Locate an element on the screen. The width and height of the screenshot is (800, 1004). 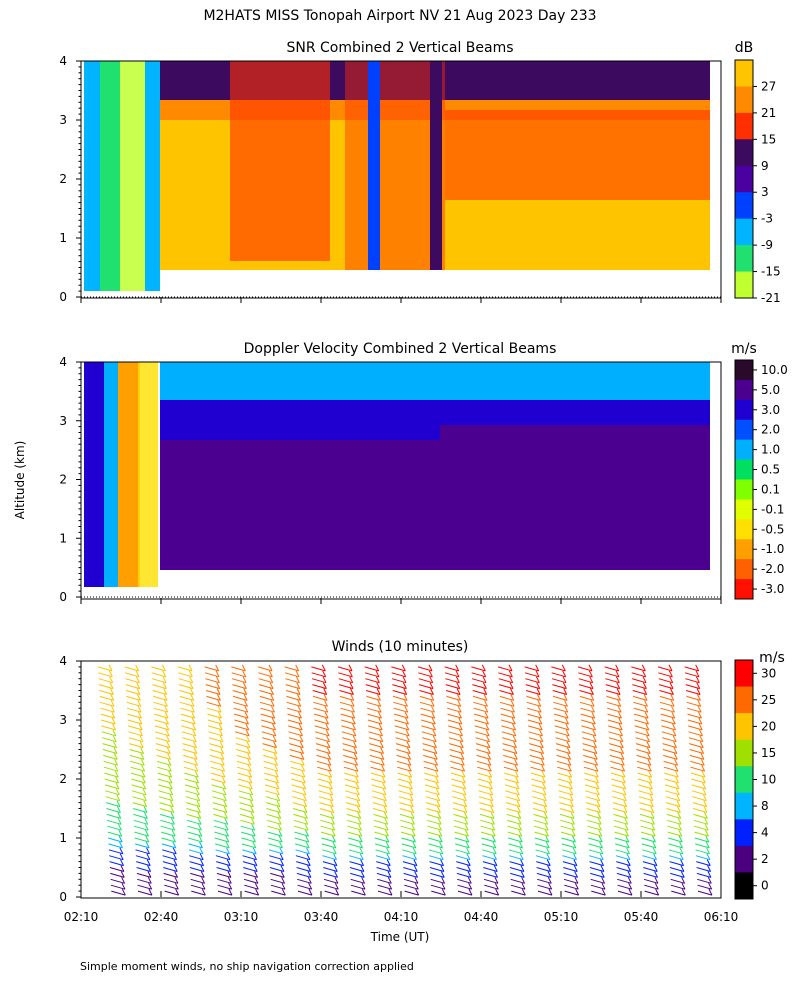
y-tick-label: 0 is located at coordinates (63, 597).